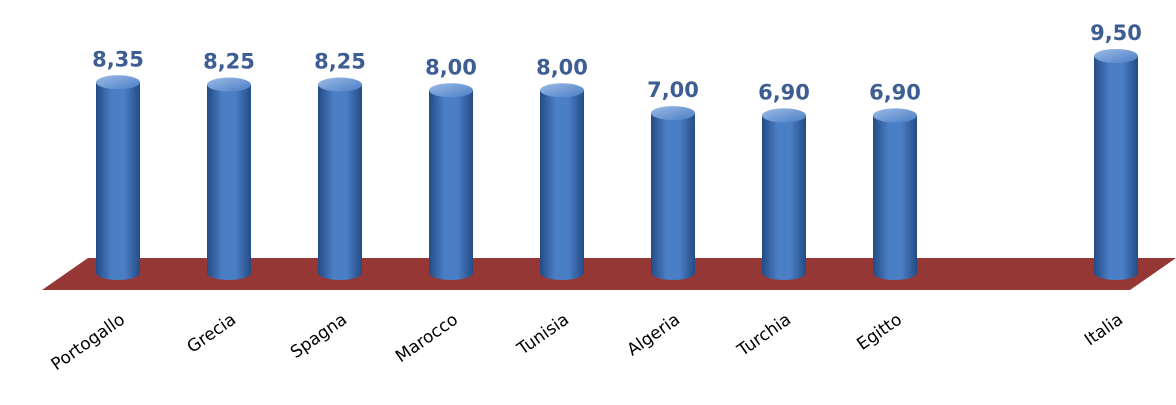 This screenshot has width=1176, height=405. I want to click on tick-label-tunisia: Tunisia, so click(543, 335).